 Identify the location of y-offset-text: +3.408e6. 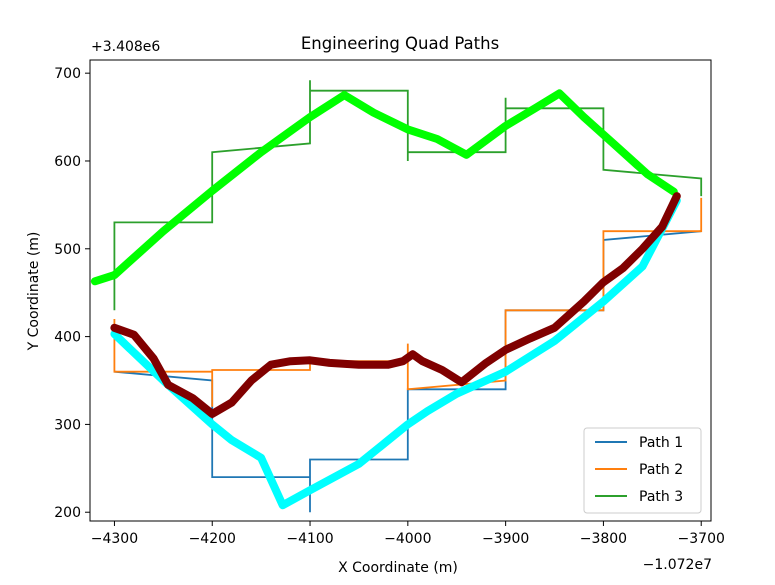
(125, 47).